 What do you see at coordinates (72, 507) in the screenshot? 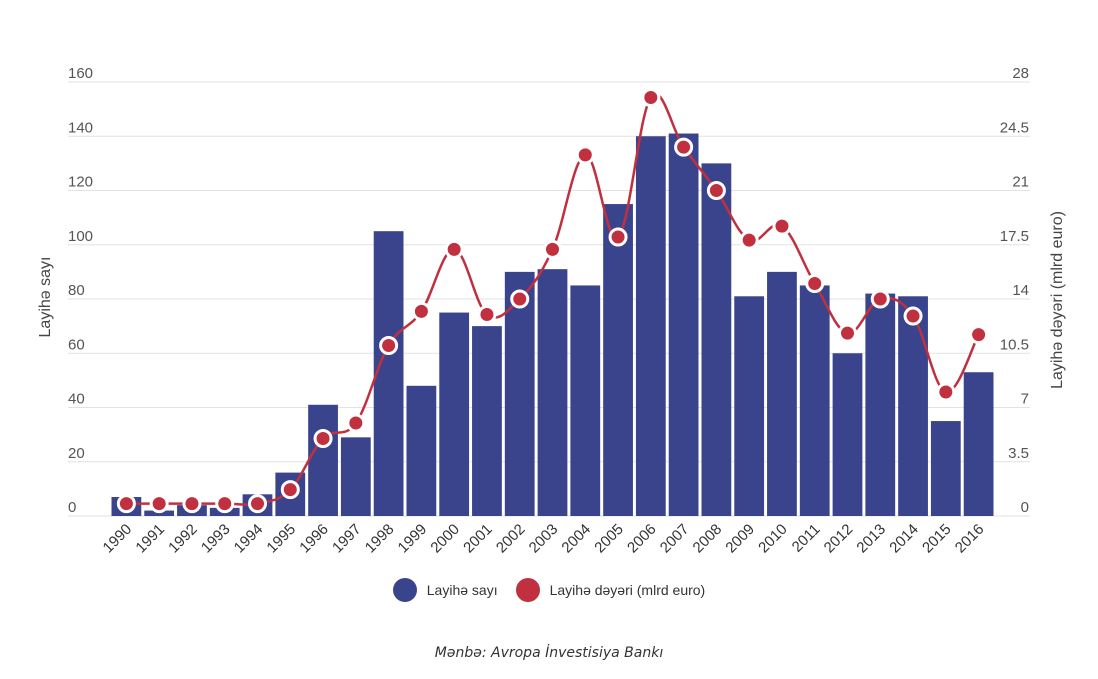
I see `left-tick-label: 0` at bounding box center [72, 507].